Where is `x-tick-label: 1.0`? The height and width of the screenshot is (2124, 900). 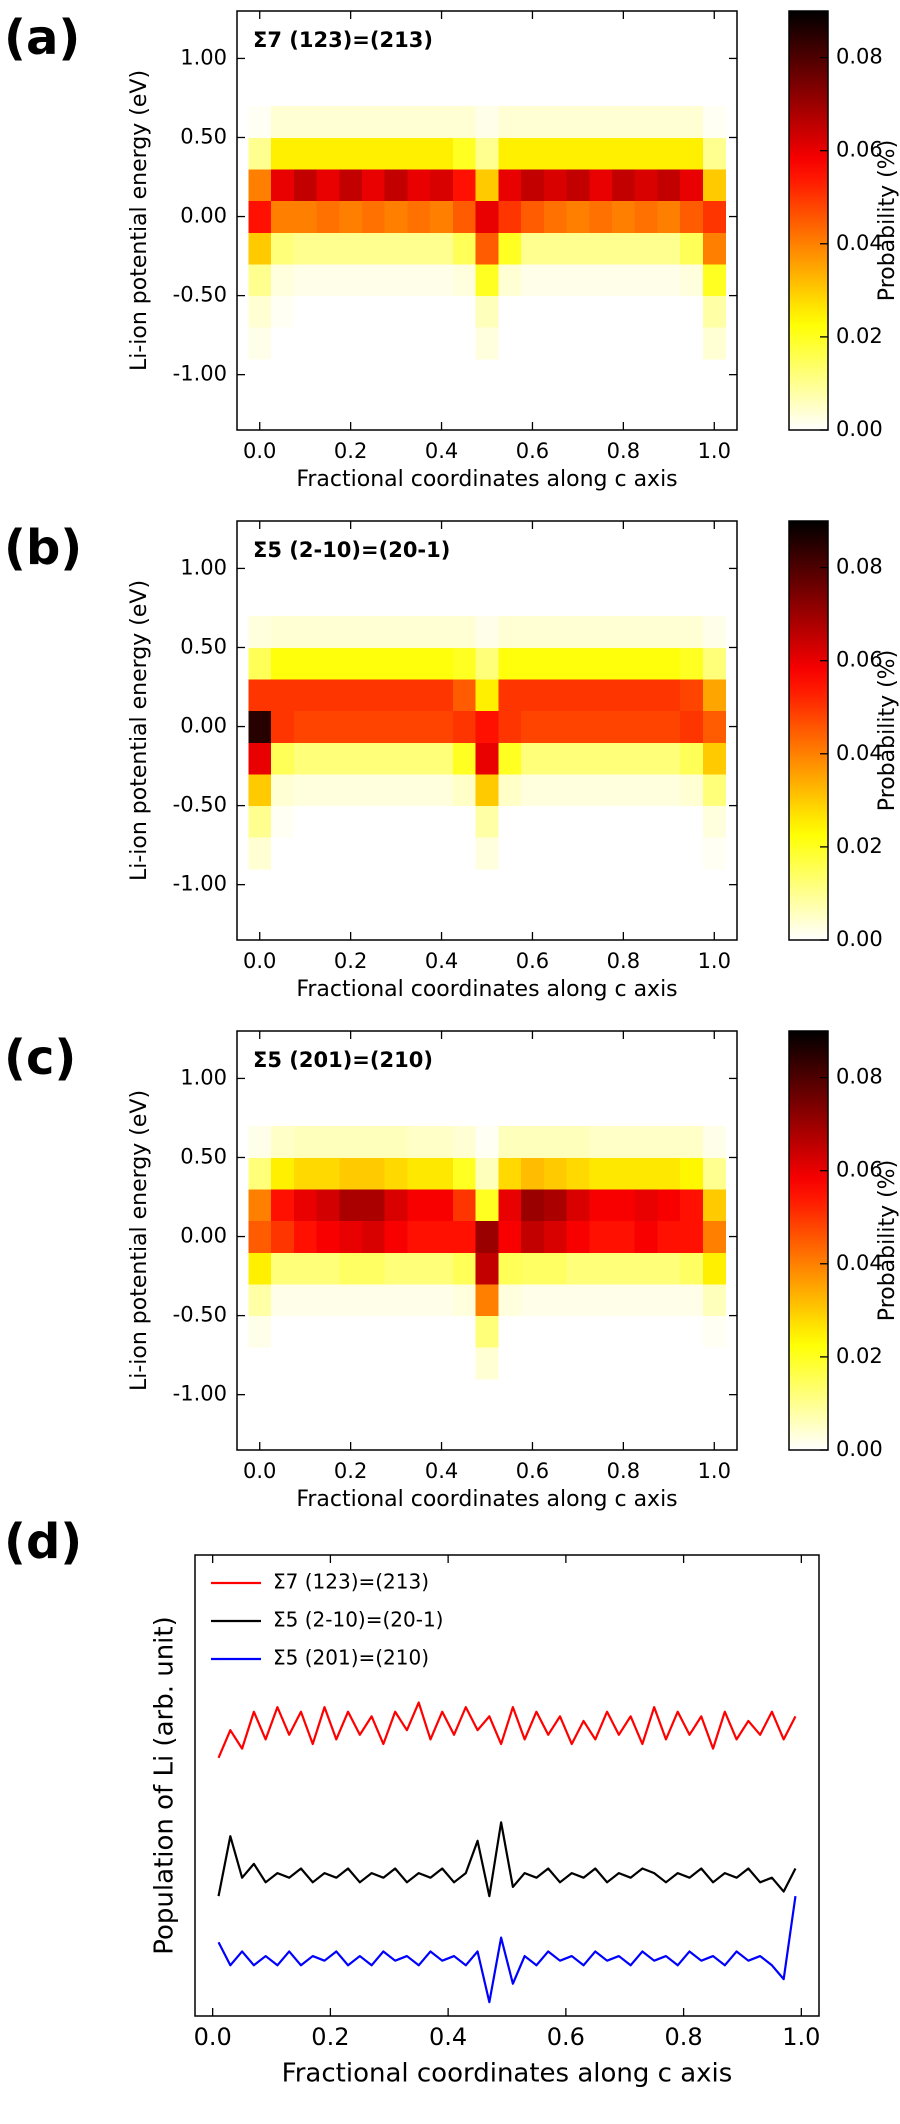 x-tick-label: 1.0 is located at coordinates (801, 2037).